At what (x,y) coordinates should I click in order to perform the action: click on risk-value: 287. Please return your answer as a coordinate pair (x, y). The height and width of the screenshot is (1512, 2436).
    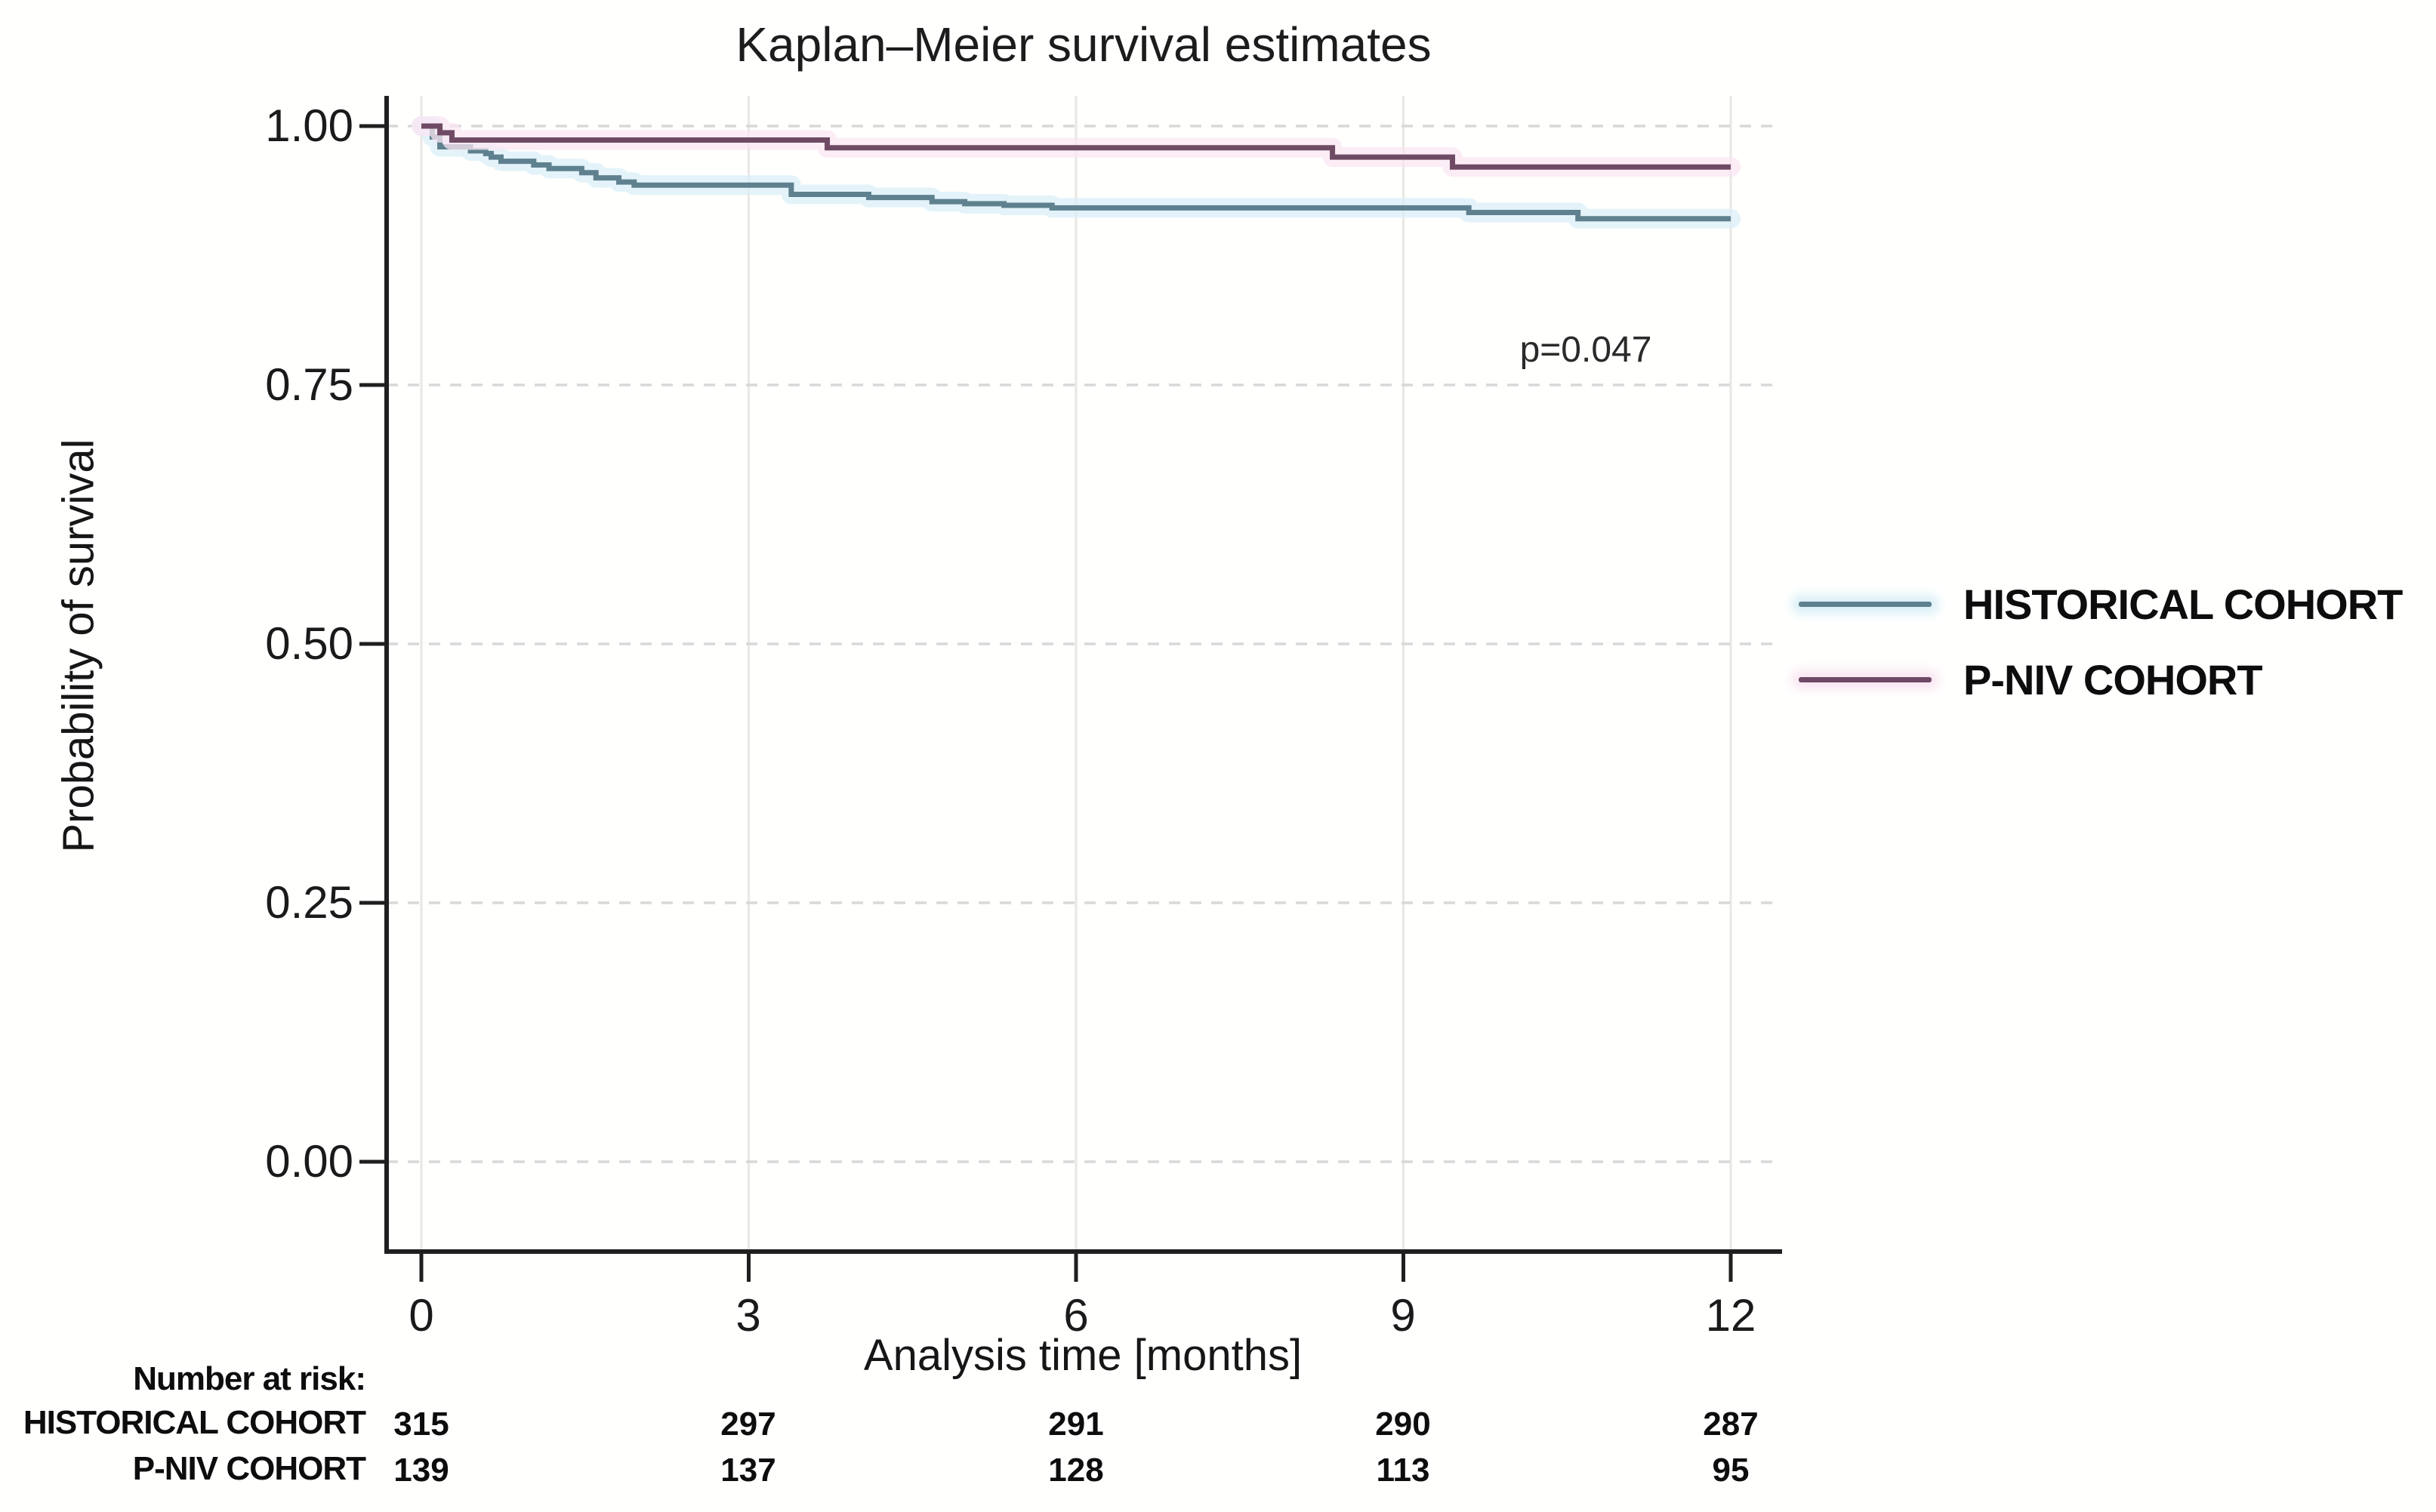
    Looking at the image, I should click on (1731, 1424).